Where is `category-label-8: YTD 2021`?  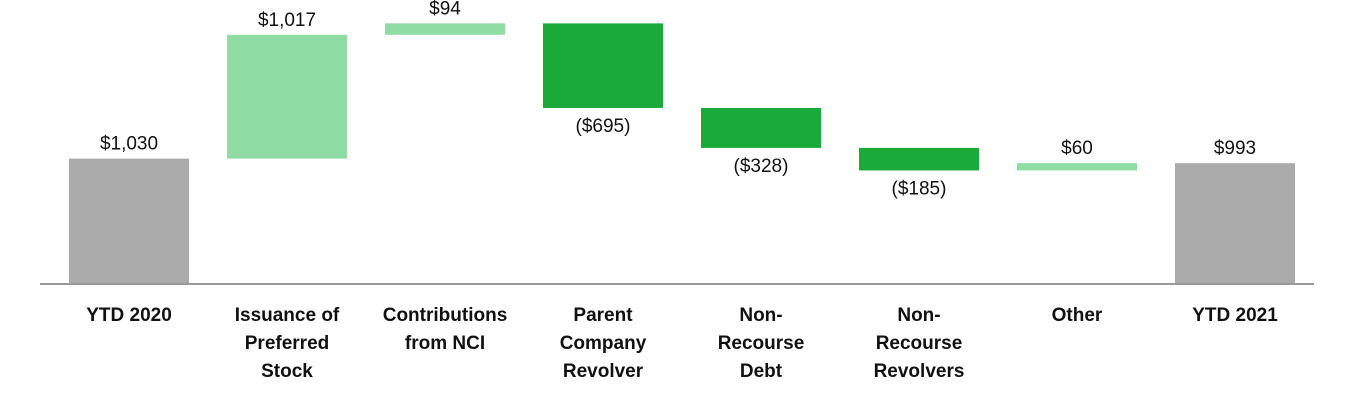 category-label-8: YTD 2021 is located at coordinates (1235, 315).